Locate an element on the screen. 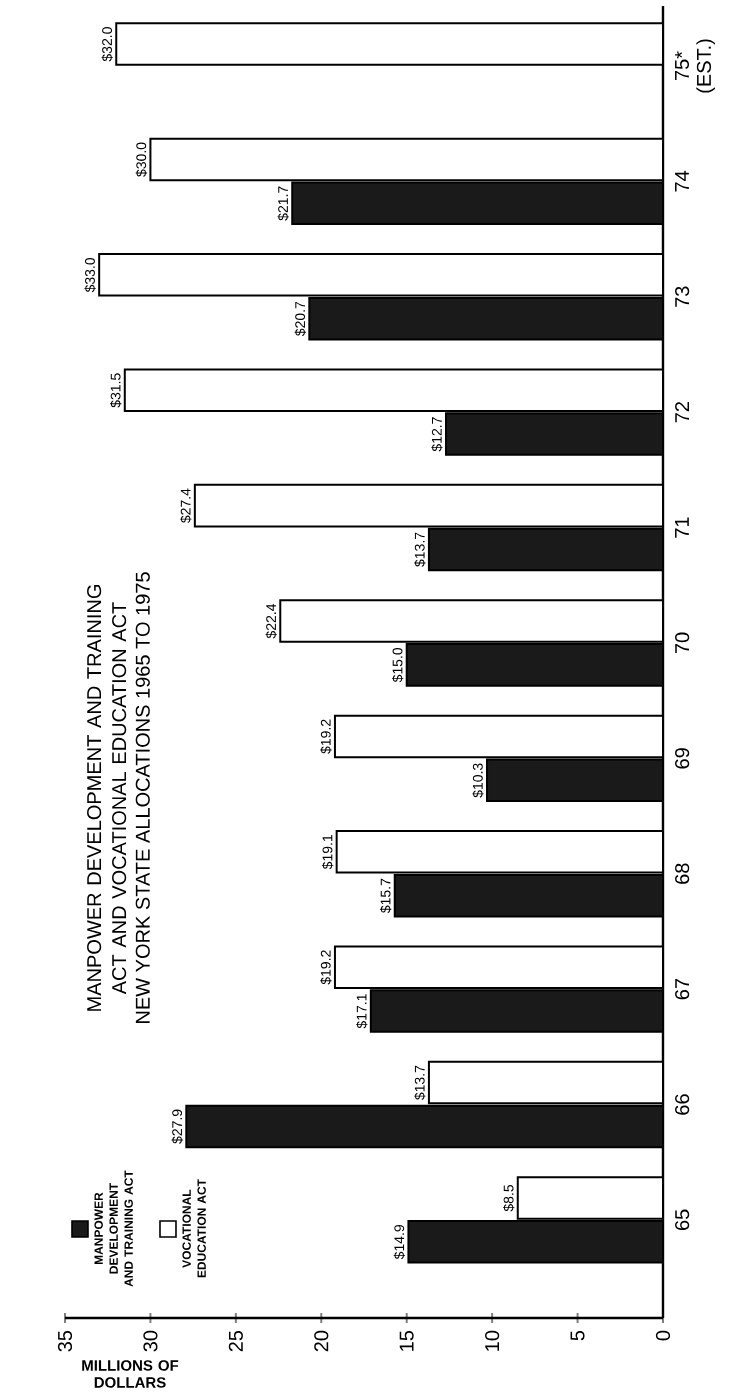 This screenshot has height=1392, width=753. y-tick-label: 74 is located at coordinates (682, 181).